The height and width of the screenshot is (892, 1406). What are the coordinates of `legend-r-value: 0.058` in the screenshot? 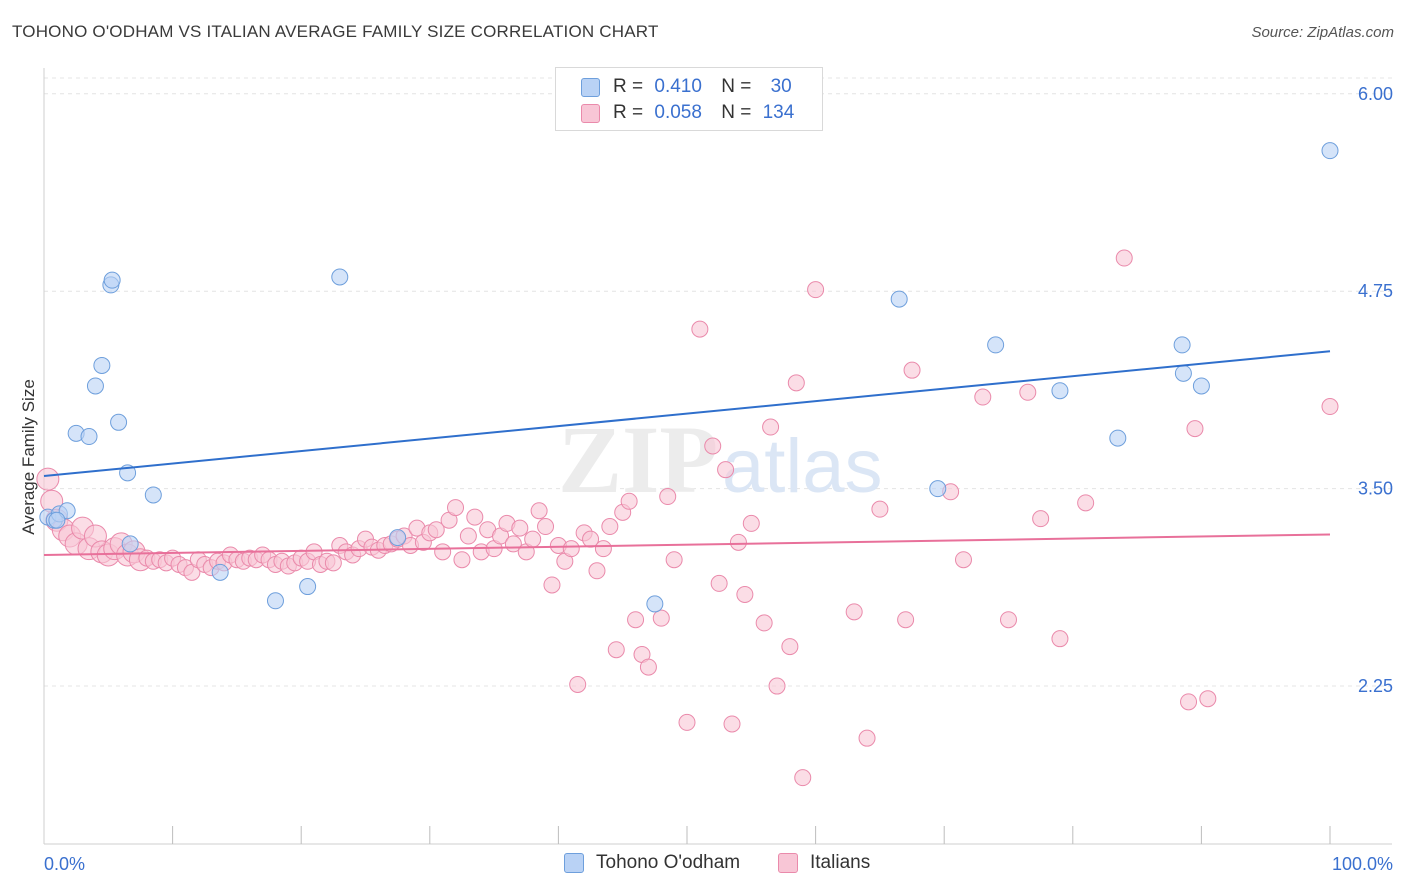 It's located at (678, 112).